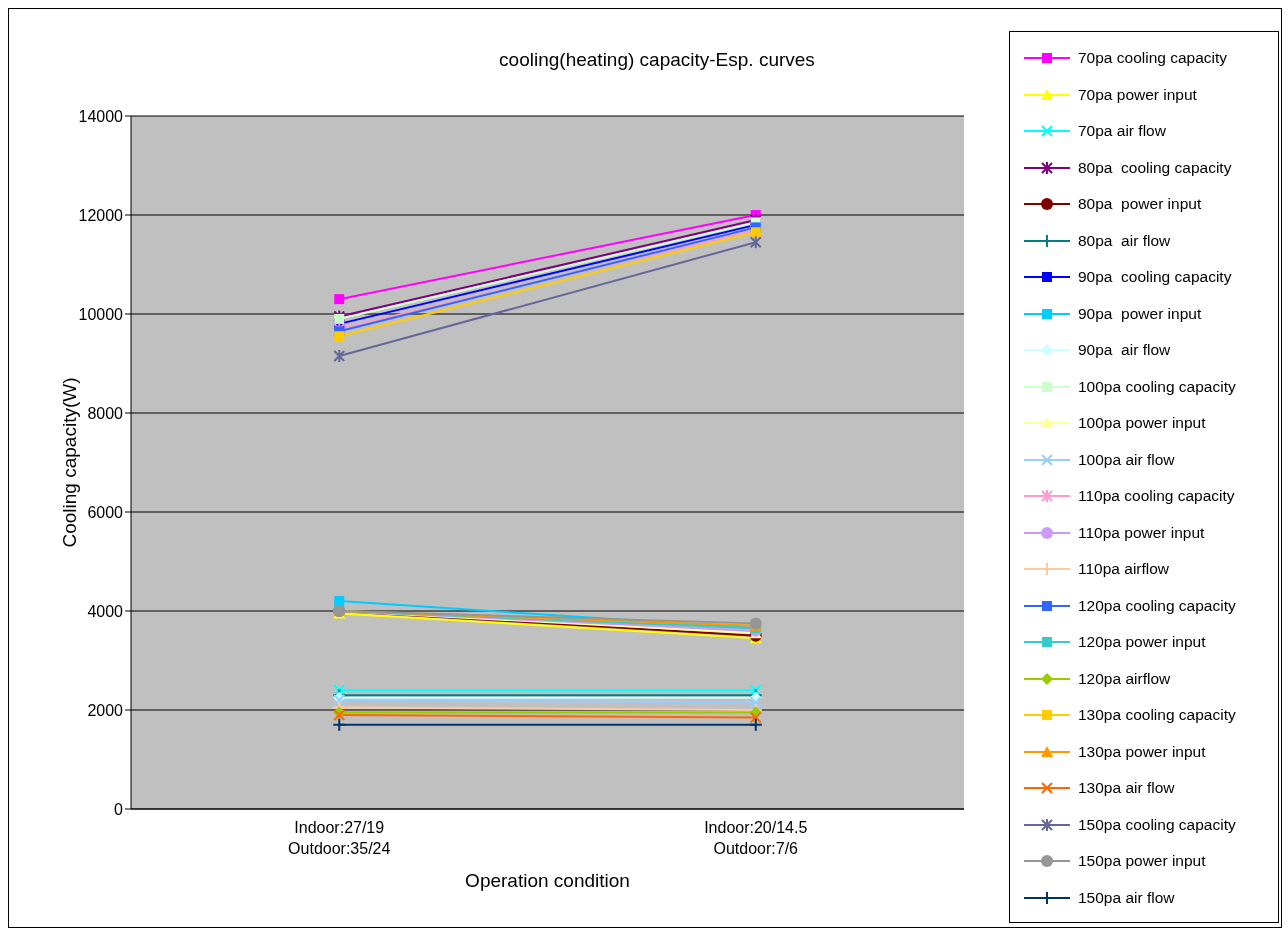 The image size is (1288, 935). Describe the element at coordinates (1157, 824) in the screenshot. I see `legend-label: 150pa cooling capacity` at that location.